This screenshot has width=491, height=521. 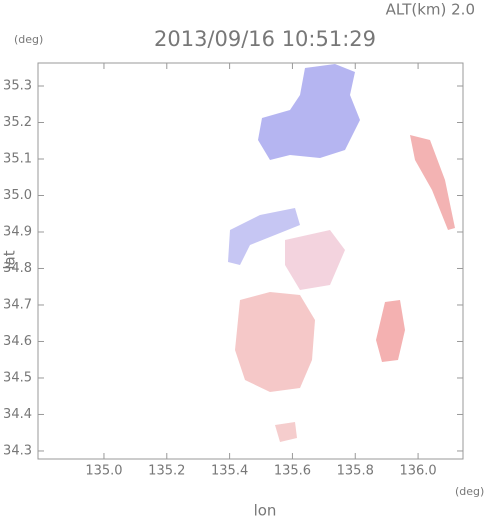 I want to click on altitude-label: ALT(km) 2.0, so click(x=430, y=10).